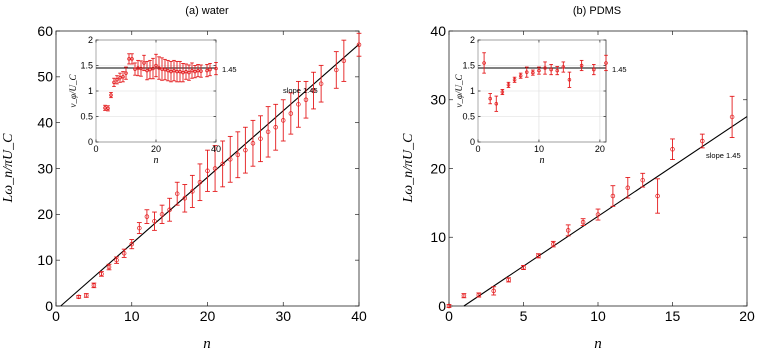 This screenshot has height=356, width=758. I want to click on y-tick-label: 1, so click(90, 91).